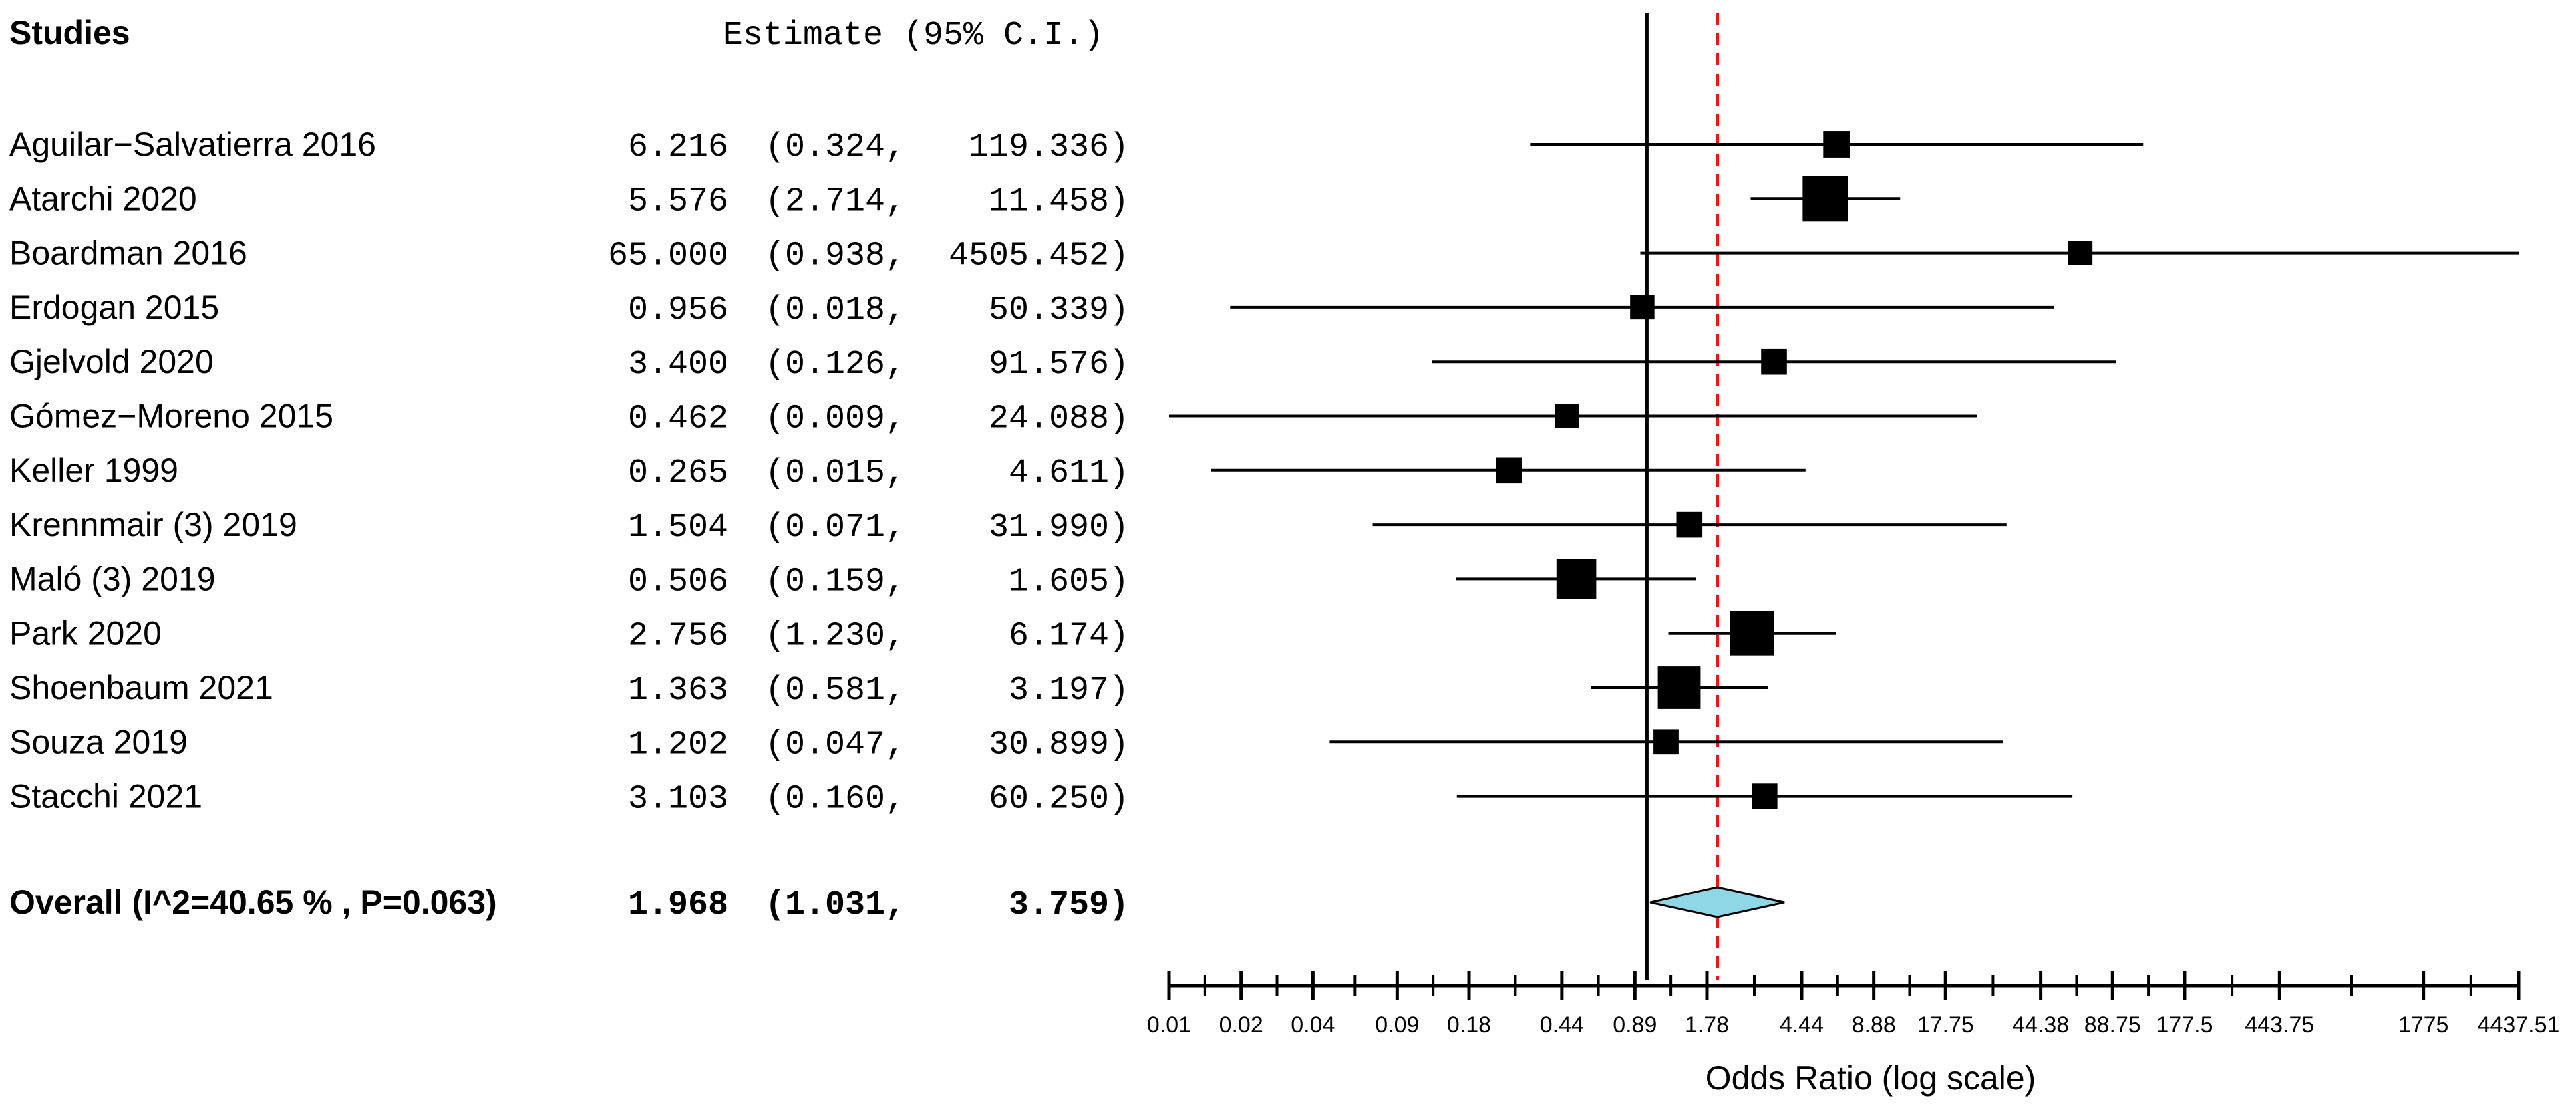  I want to click on study-ci-lower: (0.015,, so click(835, 473).